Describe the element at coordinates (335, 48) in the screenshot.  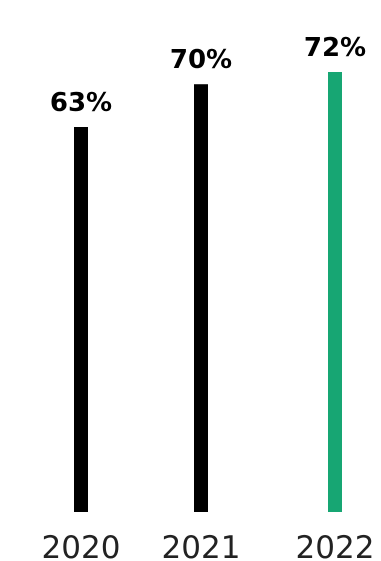
I see `data-label-2022: 72%` at that location.